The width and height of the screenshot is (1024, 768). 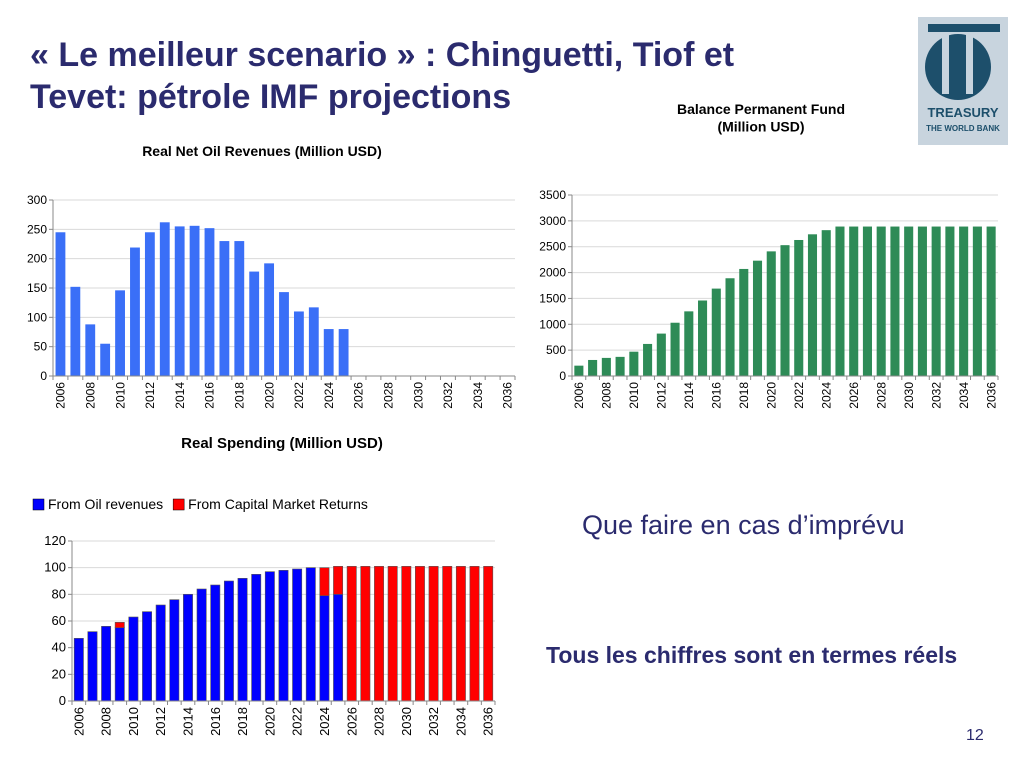 I want to click on bar-0-2018, so click(x=242, y=640).